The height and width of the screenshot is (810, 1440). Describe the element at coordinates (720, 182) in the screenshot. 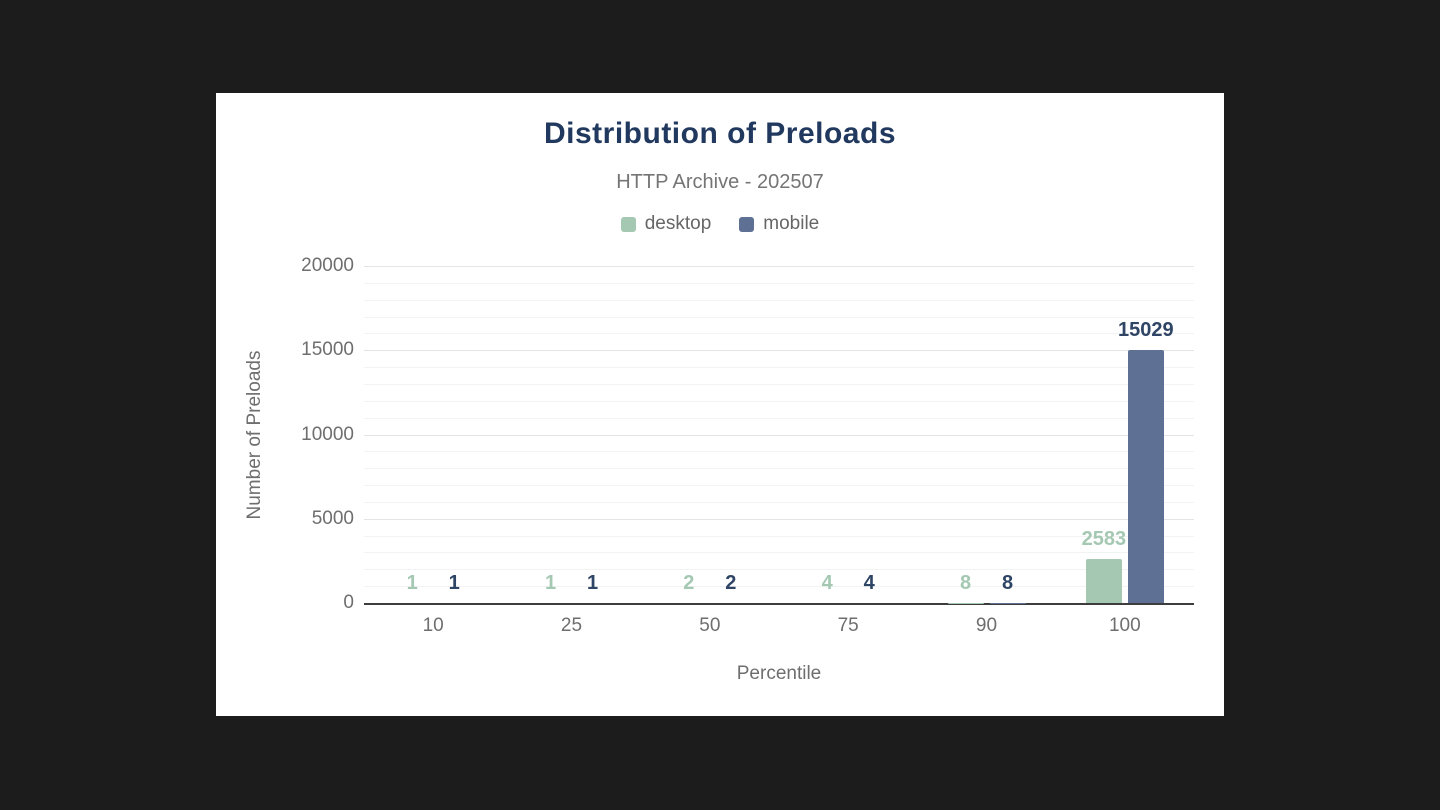

I see `chart-subtitle: HTTP Archive - 202507` at that location.